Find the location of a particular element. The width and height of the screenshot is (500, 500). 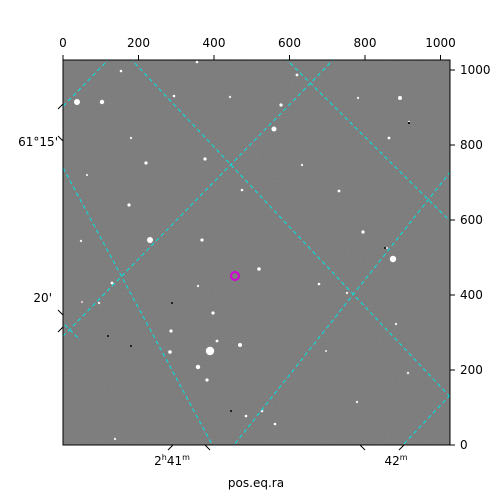

left-axis is located at coordinates (60, 218).